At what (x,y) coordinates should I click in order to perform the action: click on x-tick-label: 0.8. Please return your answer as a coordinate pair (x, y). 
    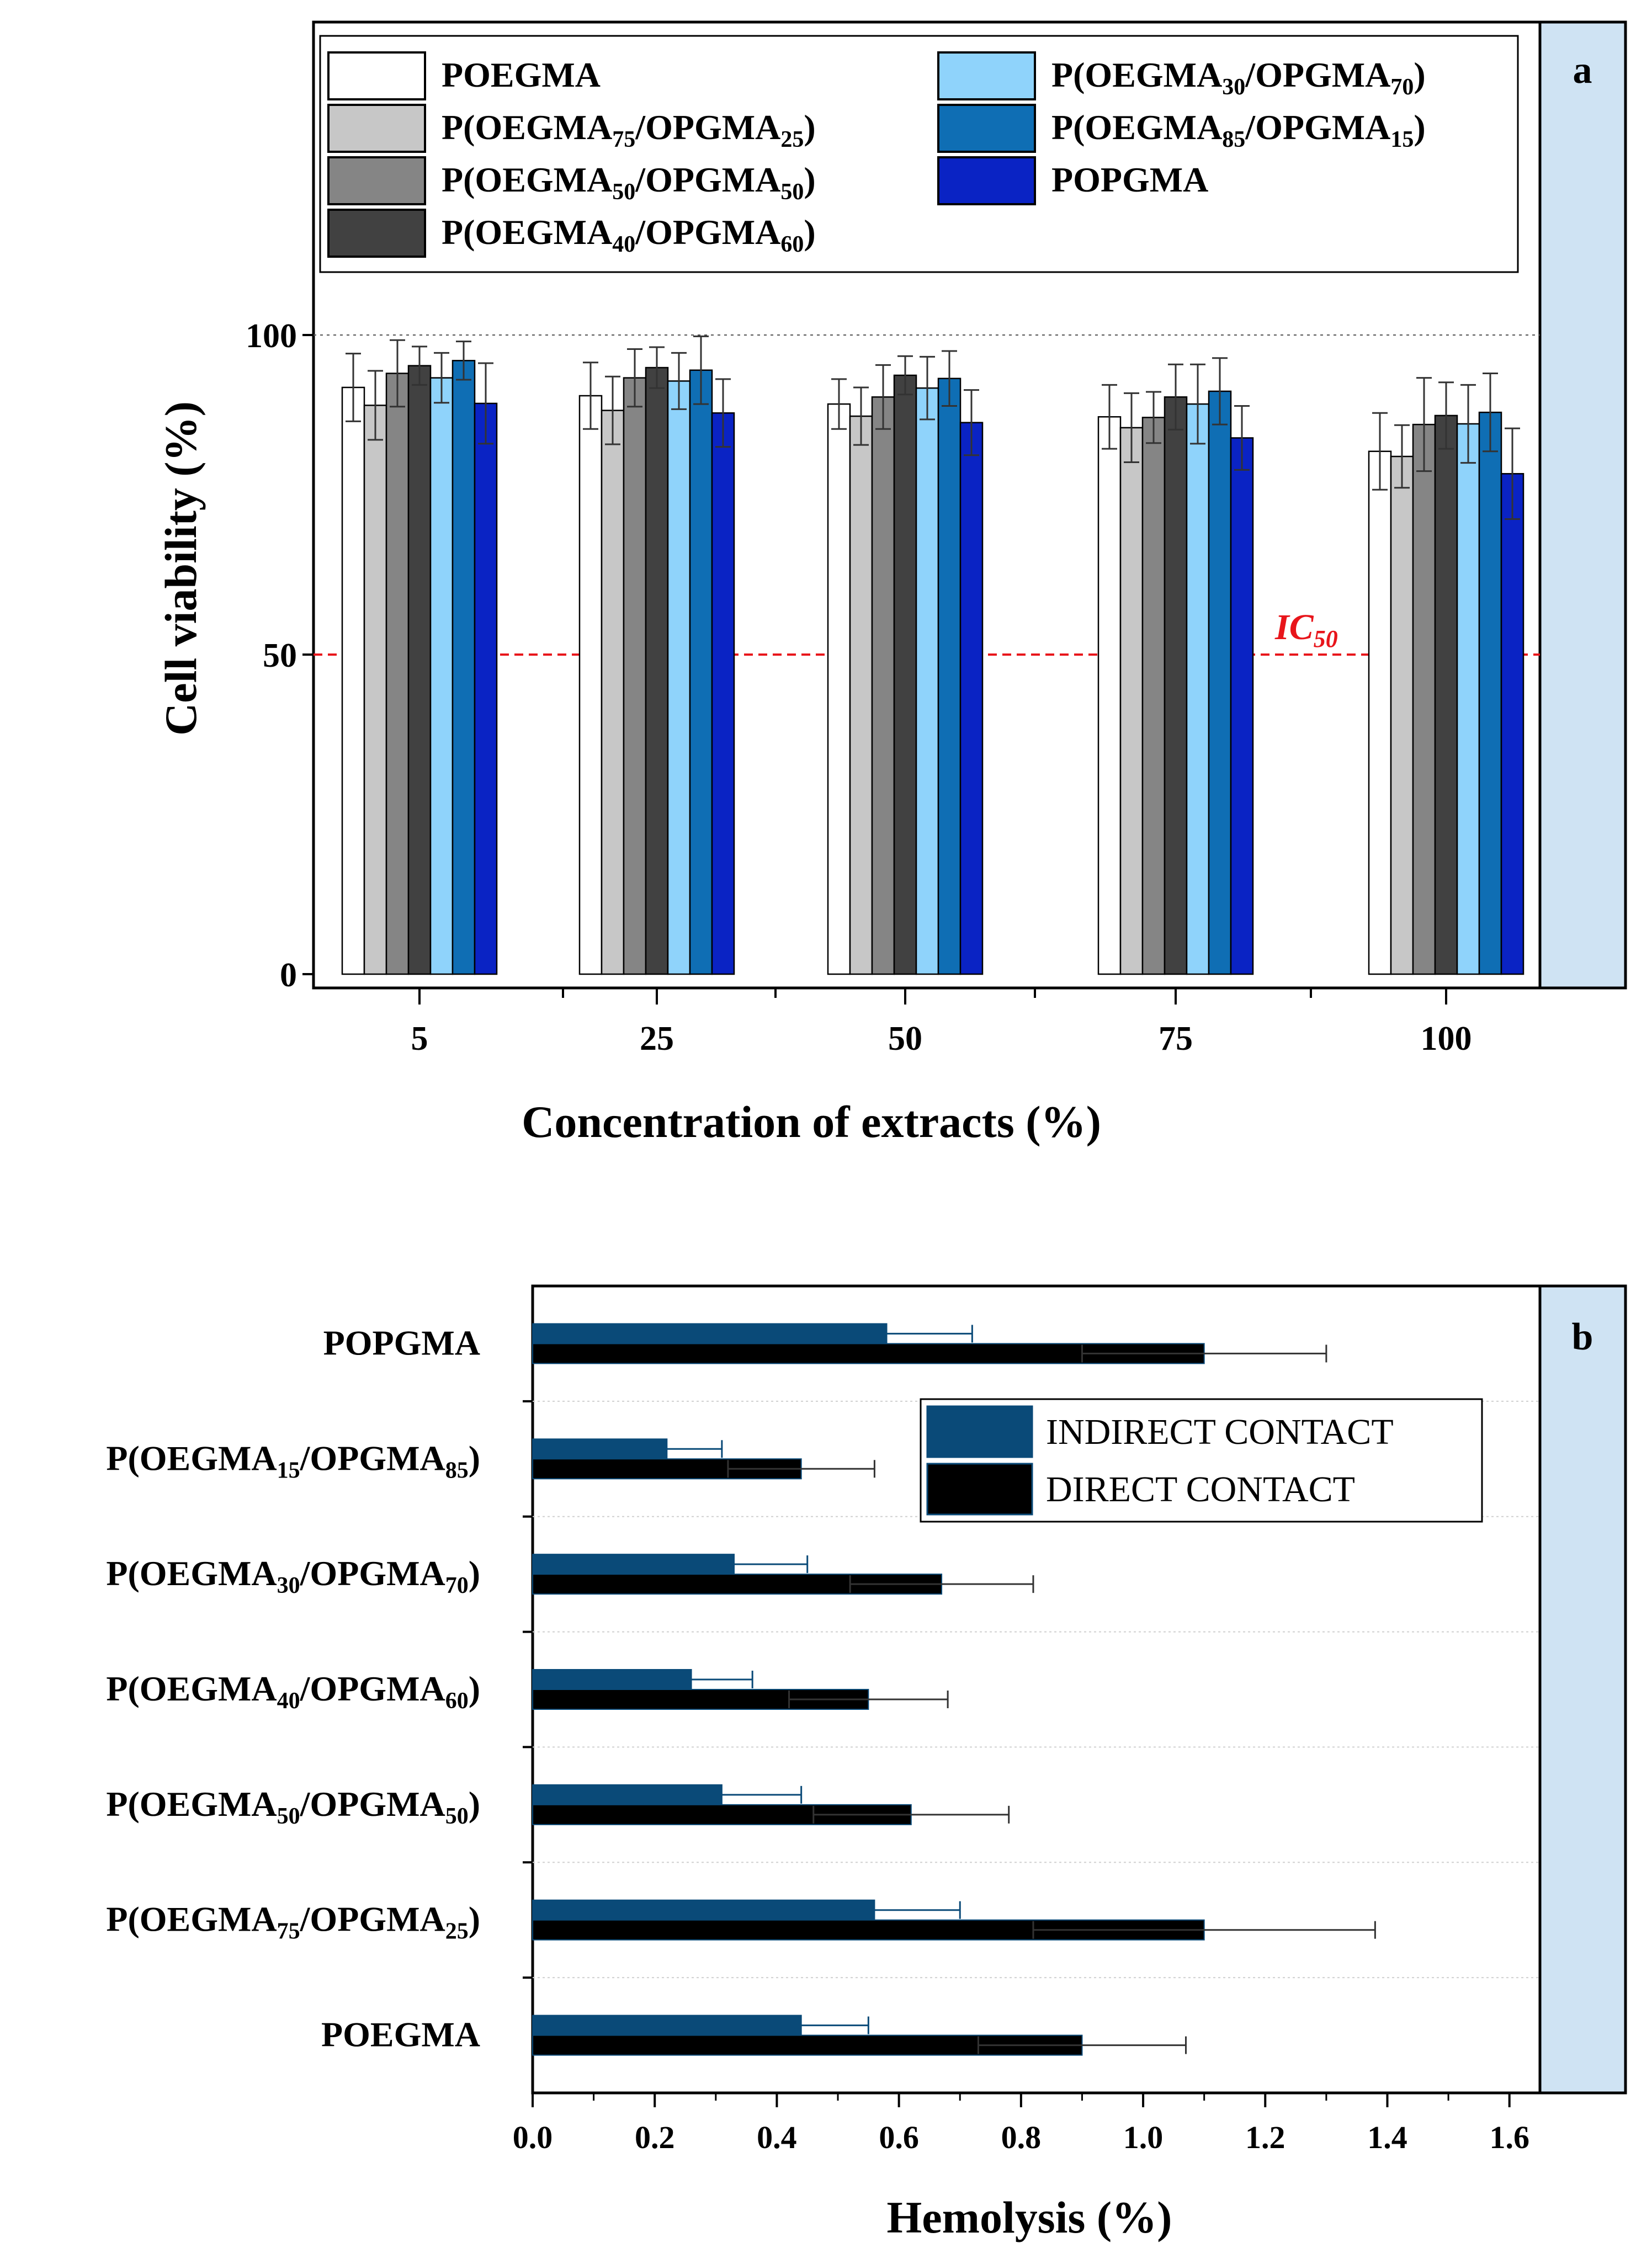
    Looking at the image, I should click on (1022, 2137).